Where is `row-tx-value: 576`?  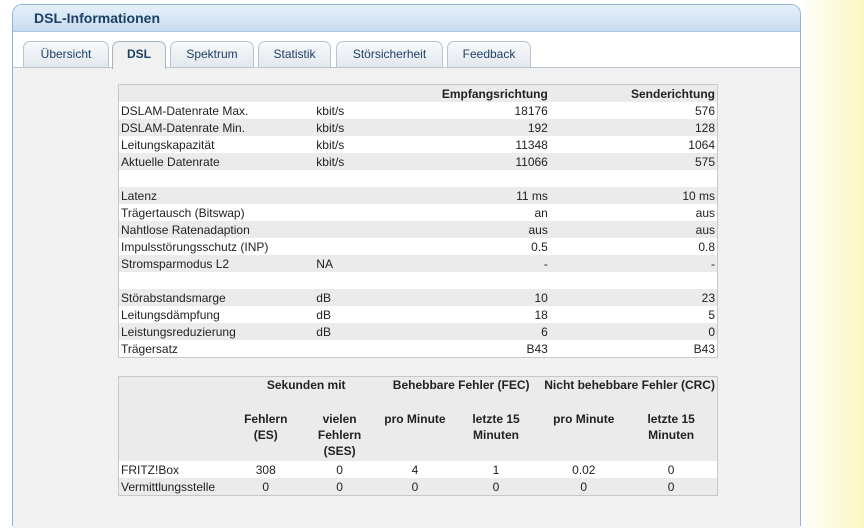
row-tx-value: 576 is located at coordinates (704, 110).